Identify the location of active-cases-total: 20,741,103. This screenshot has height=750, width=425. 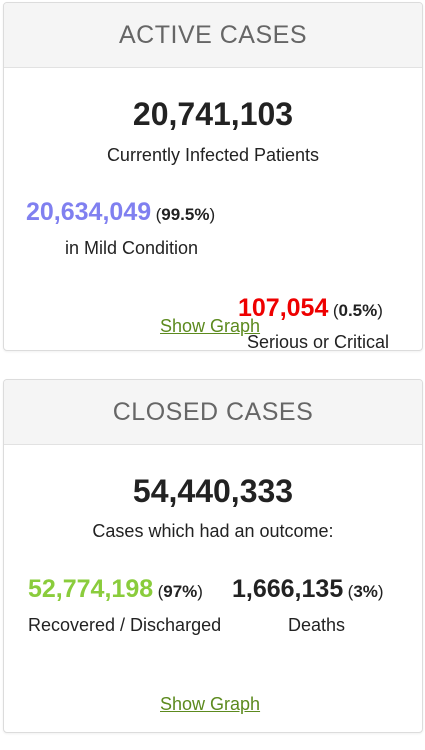
(213, 114).